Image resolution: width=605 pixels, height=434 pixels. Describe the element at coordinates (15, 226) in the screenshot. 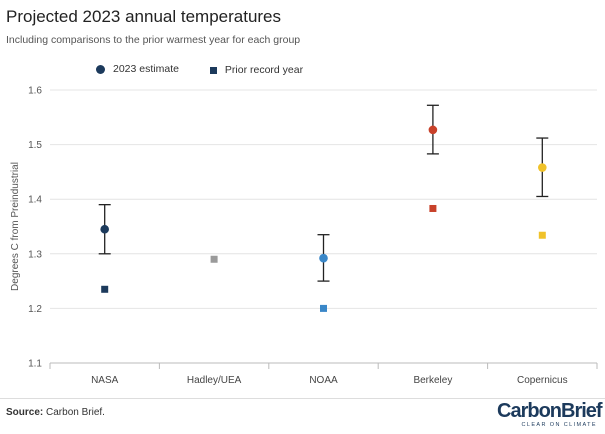

I see `y-axis-label: Degrees C from Preindustrial` at that location.